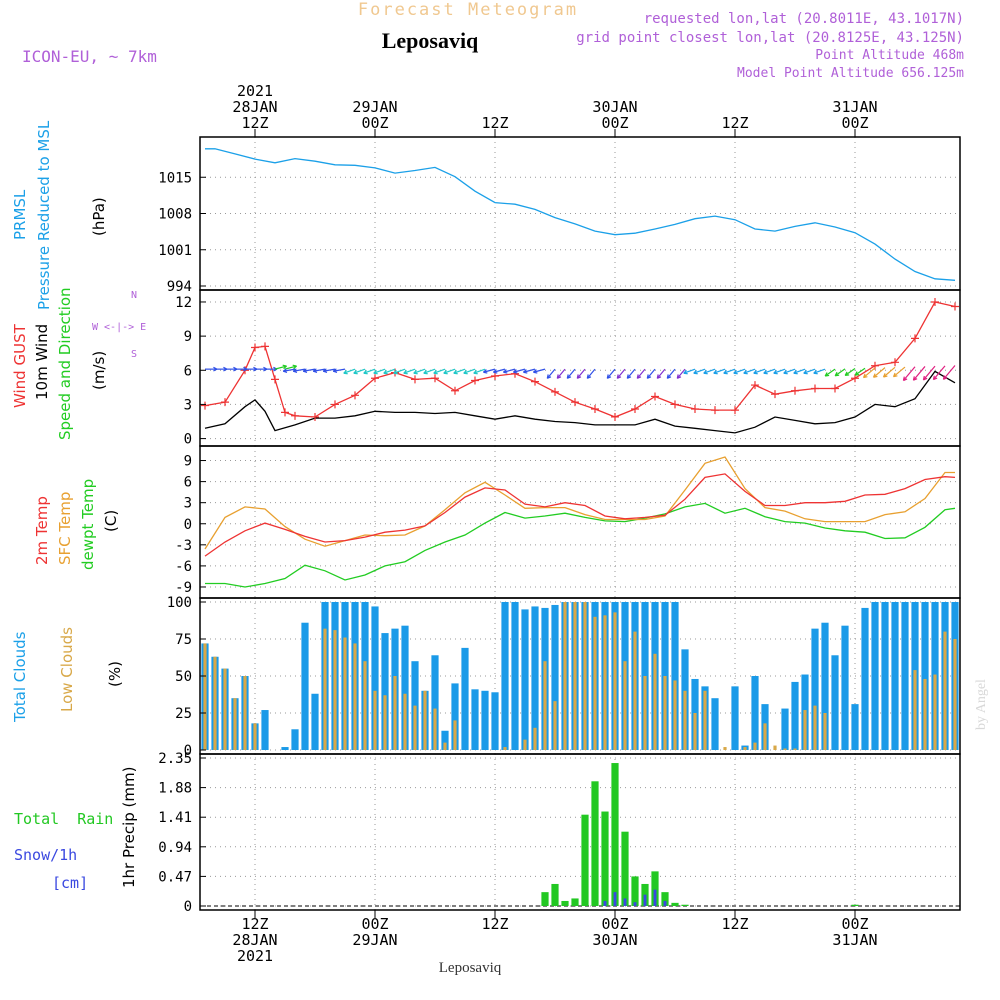 This screenshot has width=1000, height=1000. Describe the element at coordinates (99, 370) in the screenshot. I see `wind-unit: (m/s)` at that location.